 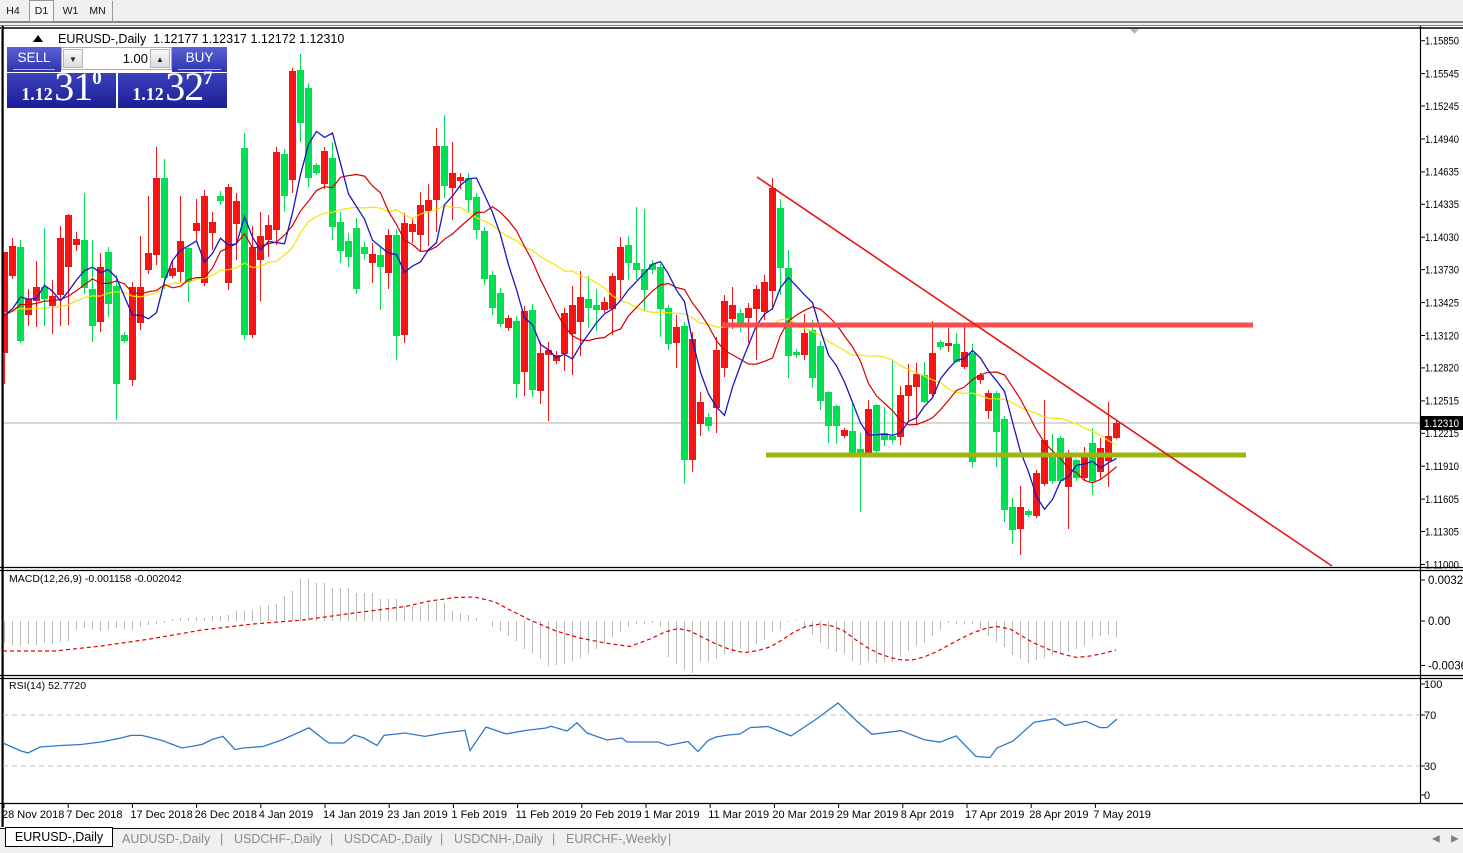 I want to click on svg-text: 7 Dec 2018, so click(x=94, y=815).